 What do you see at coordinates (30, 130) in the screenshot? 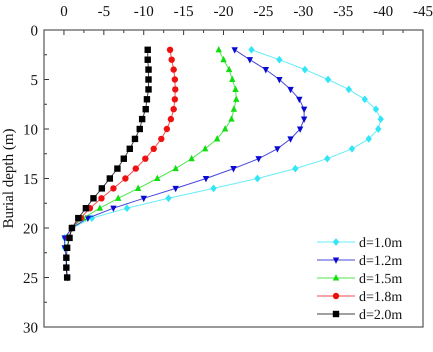
I see `y-tick-label: 10` at bounding box center [30, 130].